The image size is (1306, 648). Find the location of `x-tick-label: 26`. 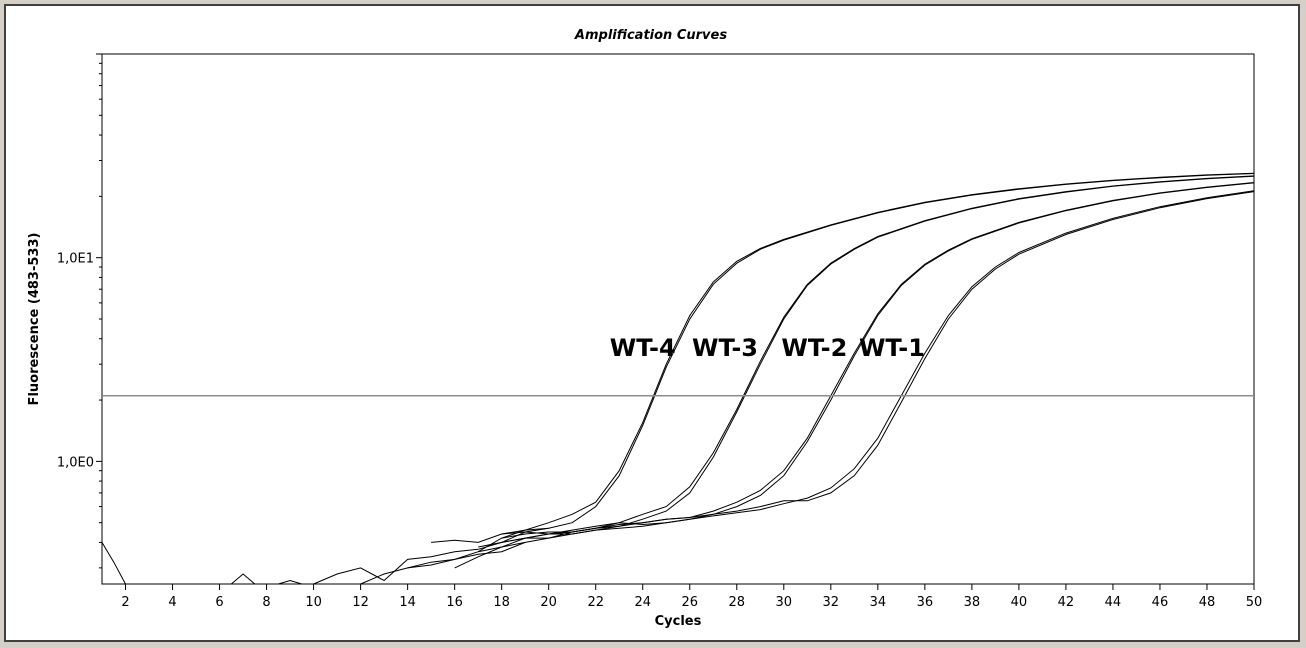

x-tick-label: 26 is located at coordinates (689, 602).